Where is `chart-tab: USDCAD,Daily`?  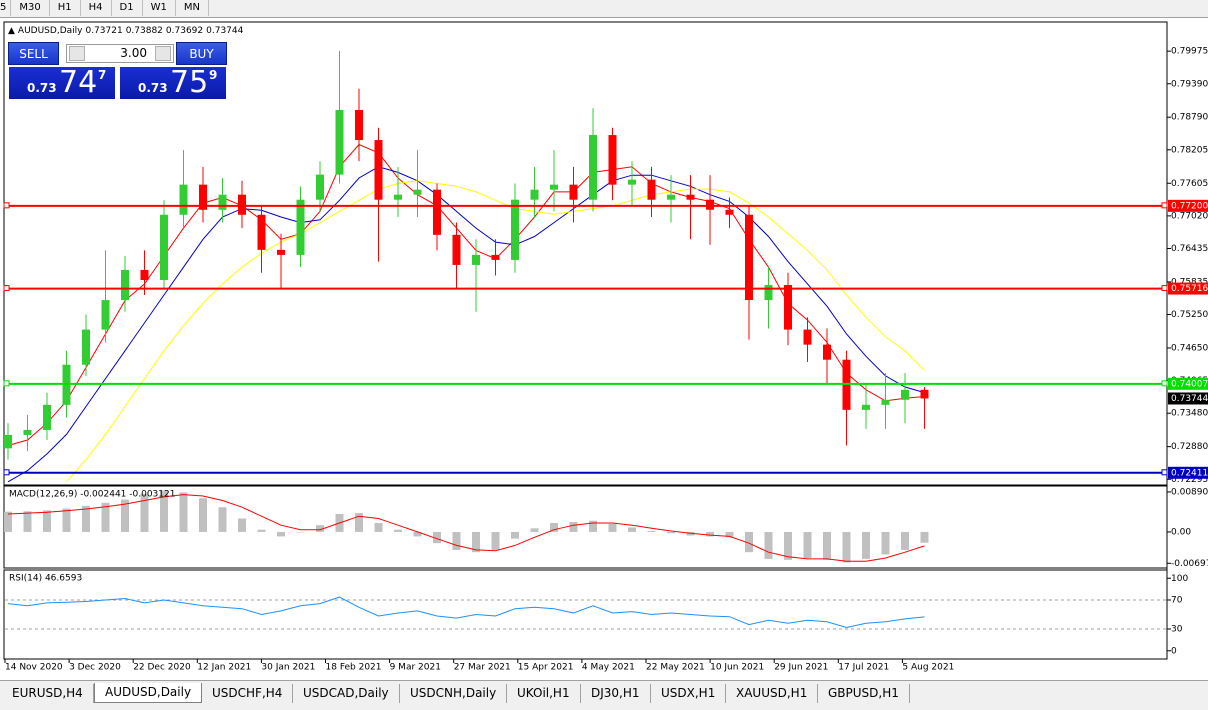 chart-tab: USDCAD,Daily is located at coordinates (346, 693).